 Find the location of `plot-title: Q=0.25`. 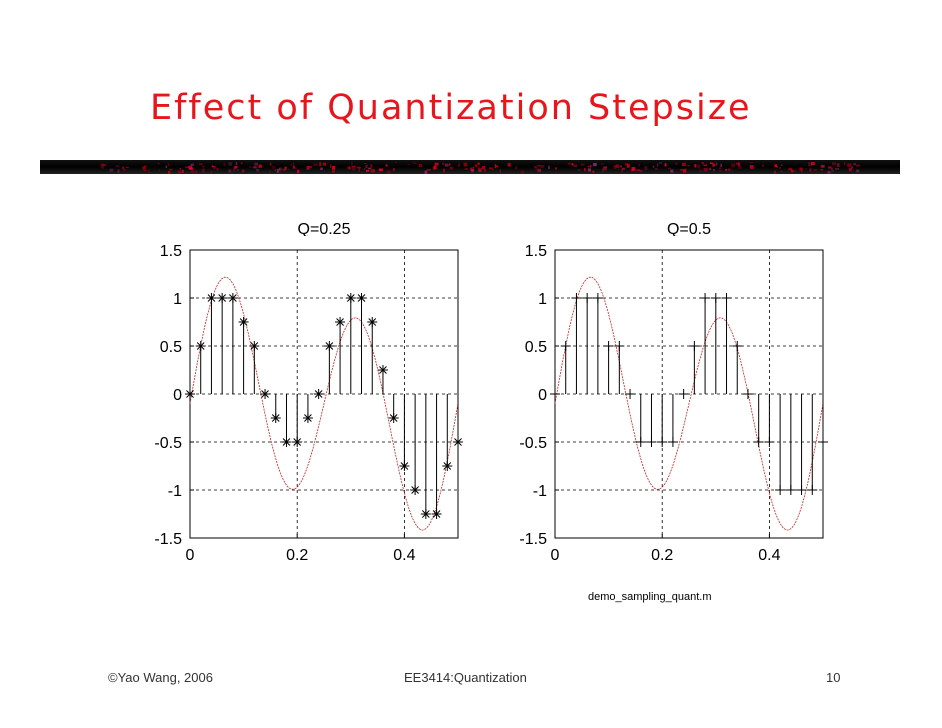

plot-title: Q=0.25 is located at coordinates (324, 229).